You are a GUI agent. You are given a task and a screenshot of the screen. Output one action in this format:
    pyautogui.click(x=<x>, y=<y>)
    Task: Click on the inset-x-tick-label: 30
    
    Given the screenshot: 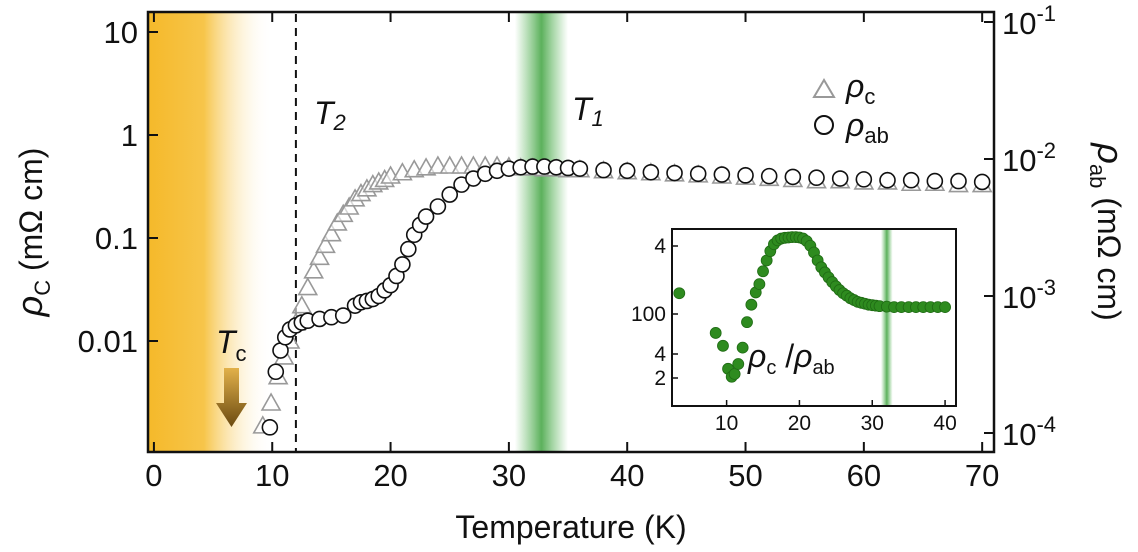 What is the action you would take?
    pyautogui.click(x=872, y=423)
    